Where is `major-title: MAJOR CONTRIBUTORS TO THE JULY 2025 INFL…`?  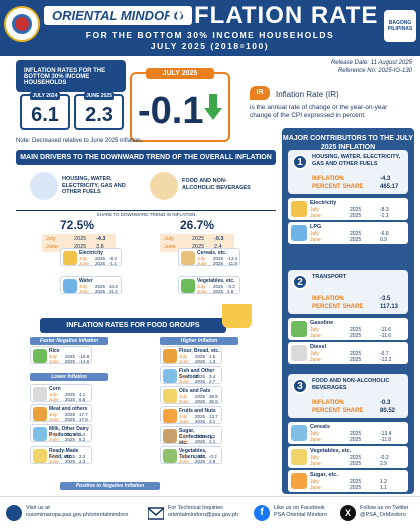 major-title: MAJOR CONTRIBUTORS TO THE JULY 2025 INFL… is located at coordinates (348, 143).